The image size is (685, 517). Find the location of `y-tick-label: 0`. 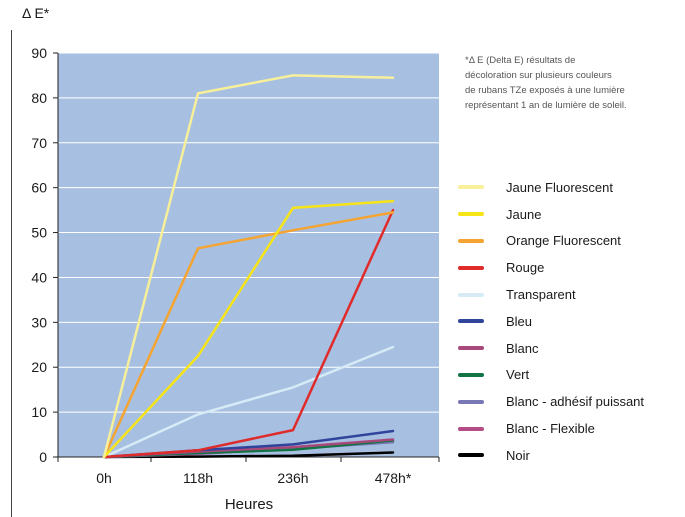

y-tick-label: 0 is located at coordinates (43, 457).